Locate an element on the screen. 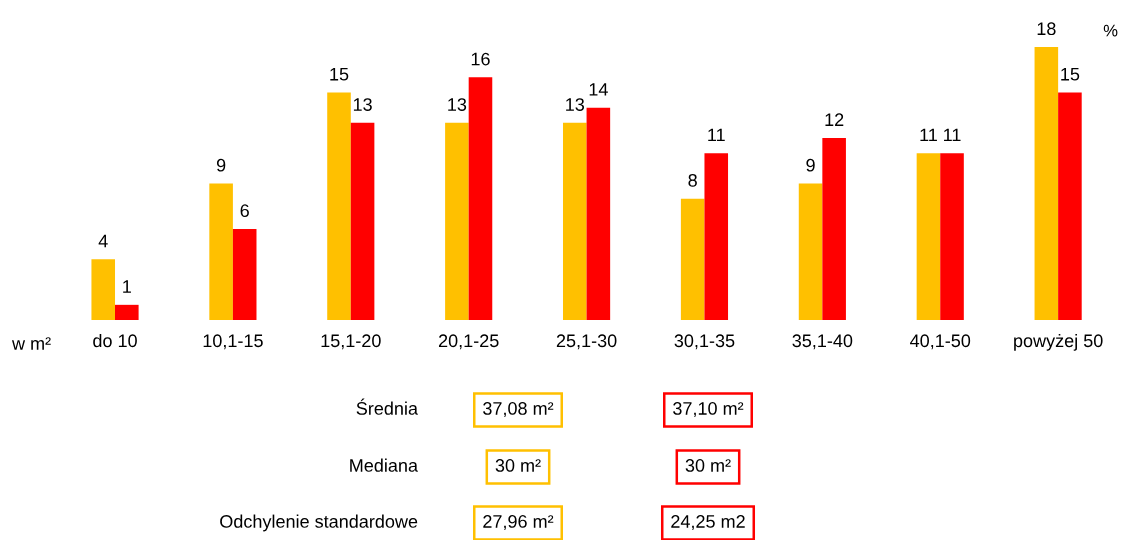 The image size is (1128, 540). x-tick-label: 10,1-15 is located at coordinates (233, 342).